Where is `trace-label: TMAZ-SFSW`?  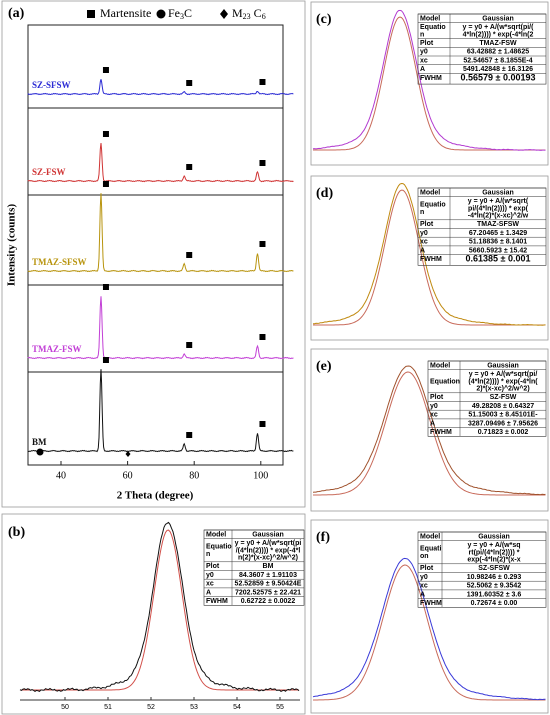 trace-label: TMAZ-SFSW is located at coordinates (59, 262).